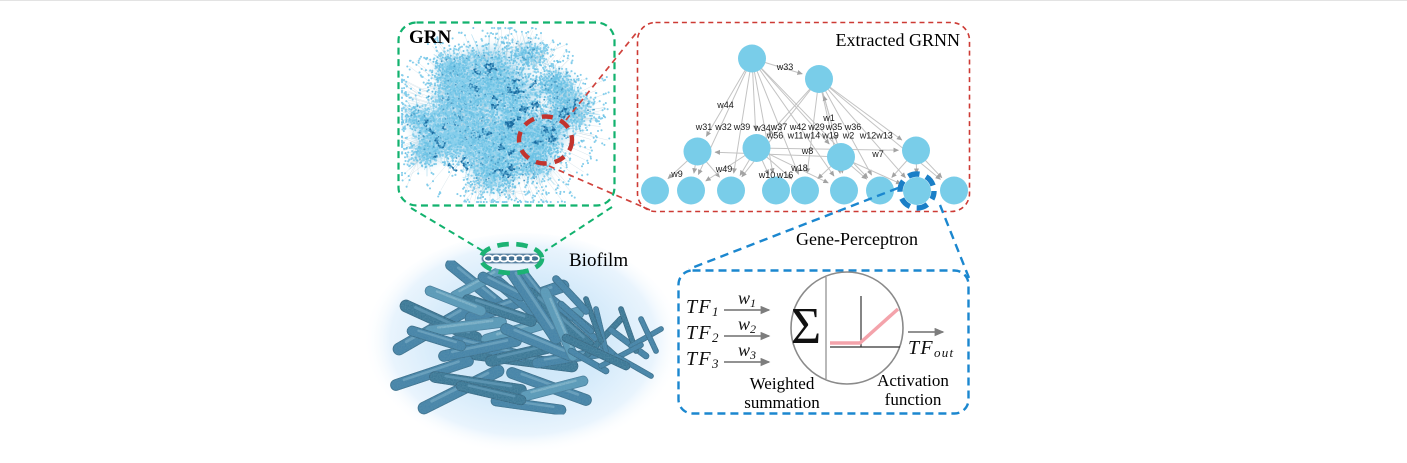 The width and height of the screenshot is (1407, 463). I want to click on svg-text: w44, so click(725, 105).